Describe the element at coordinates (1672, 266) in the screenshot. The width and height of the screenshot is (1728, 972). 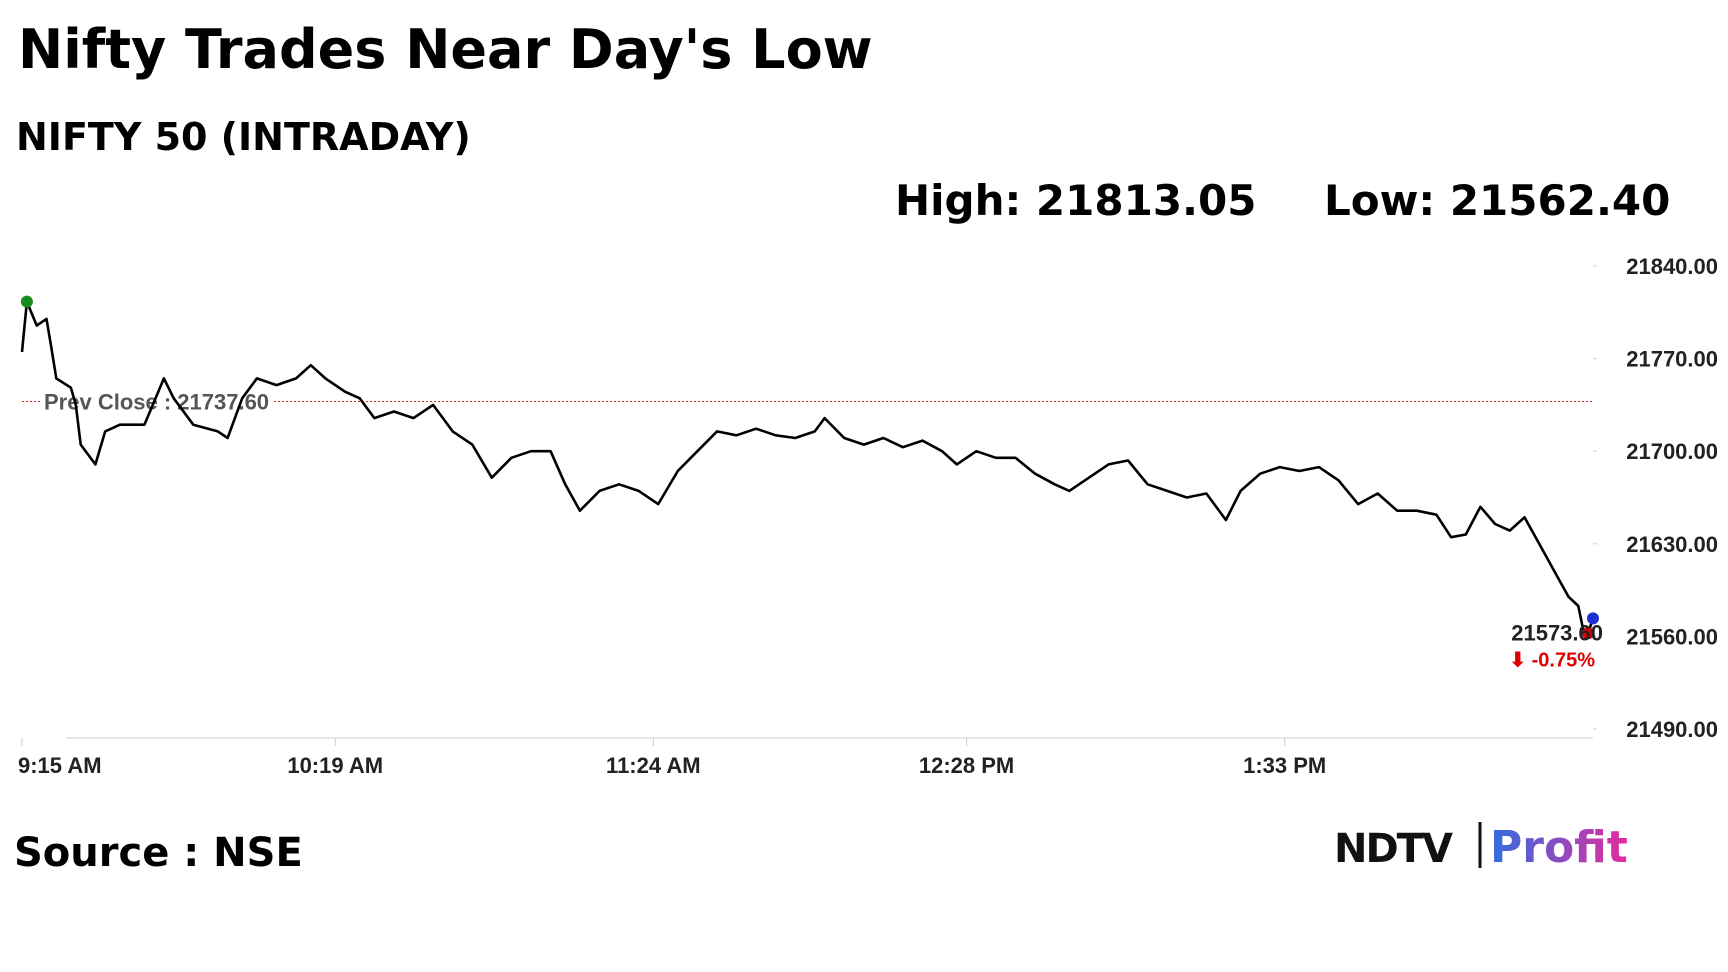
I see `y-tick-label: 21840.00` at that location.